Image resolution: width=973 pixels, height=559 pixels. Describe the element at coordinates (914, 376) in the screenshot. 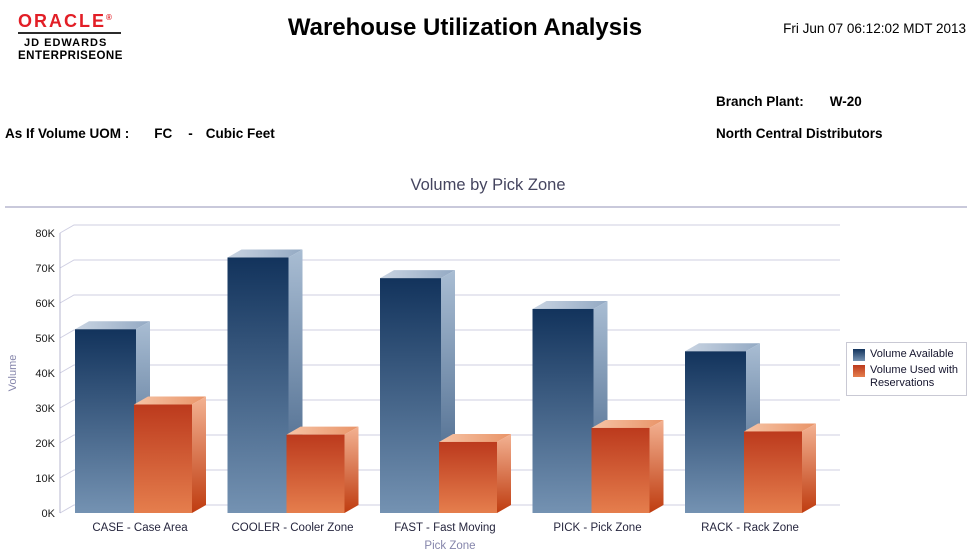

I see `legend-label-volume-used: Volume Used with Reservations` at that location.